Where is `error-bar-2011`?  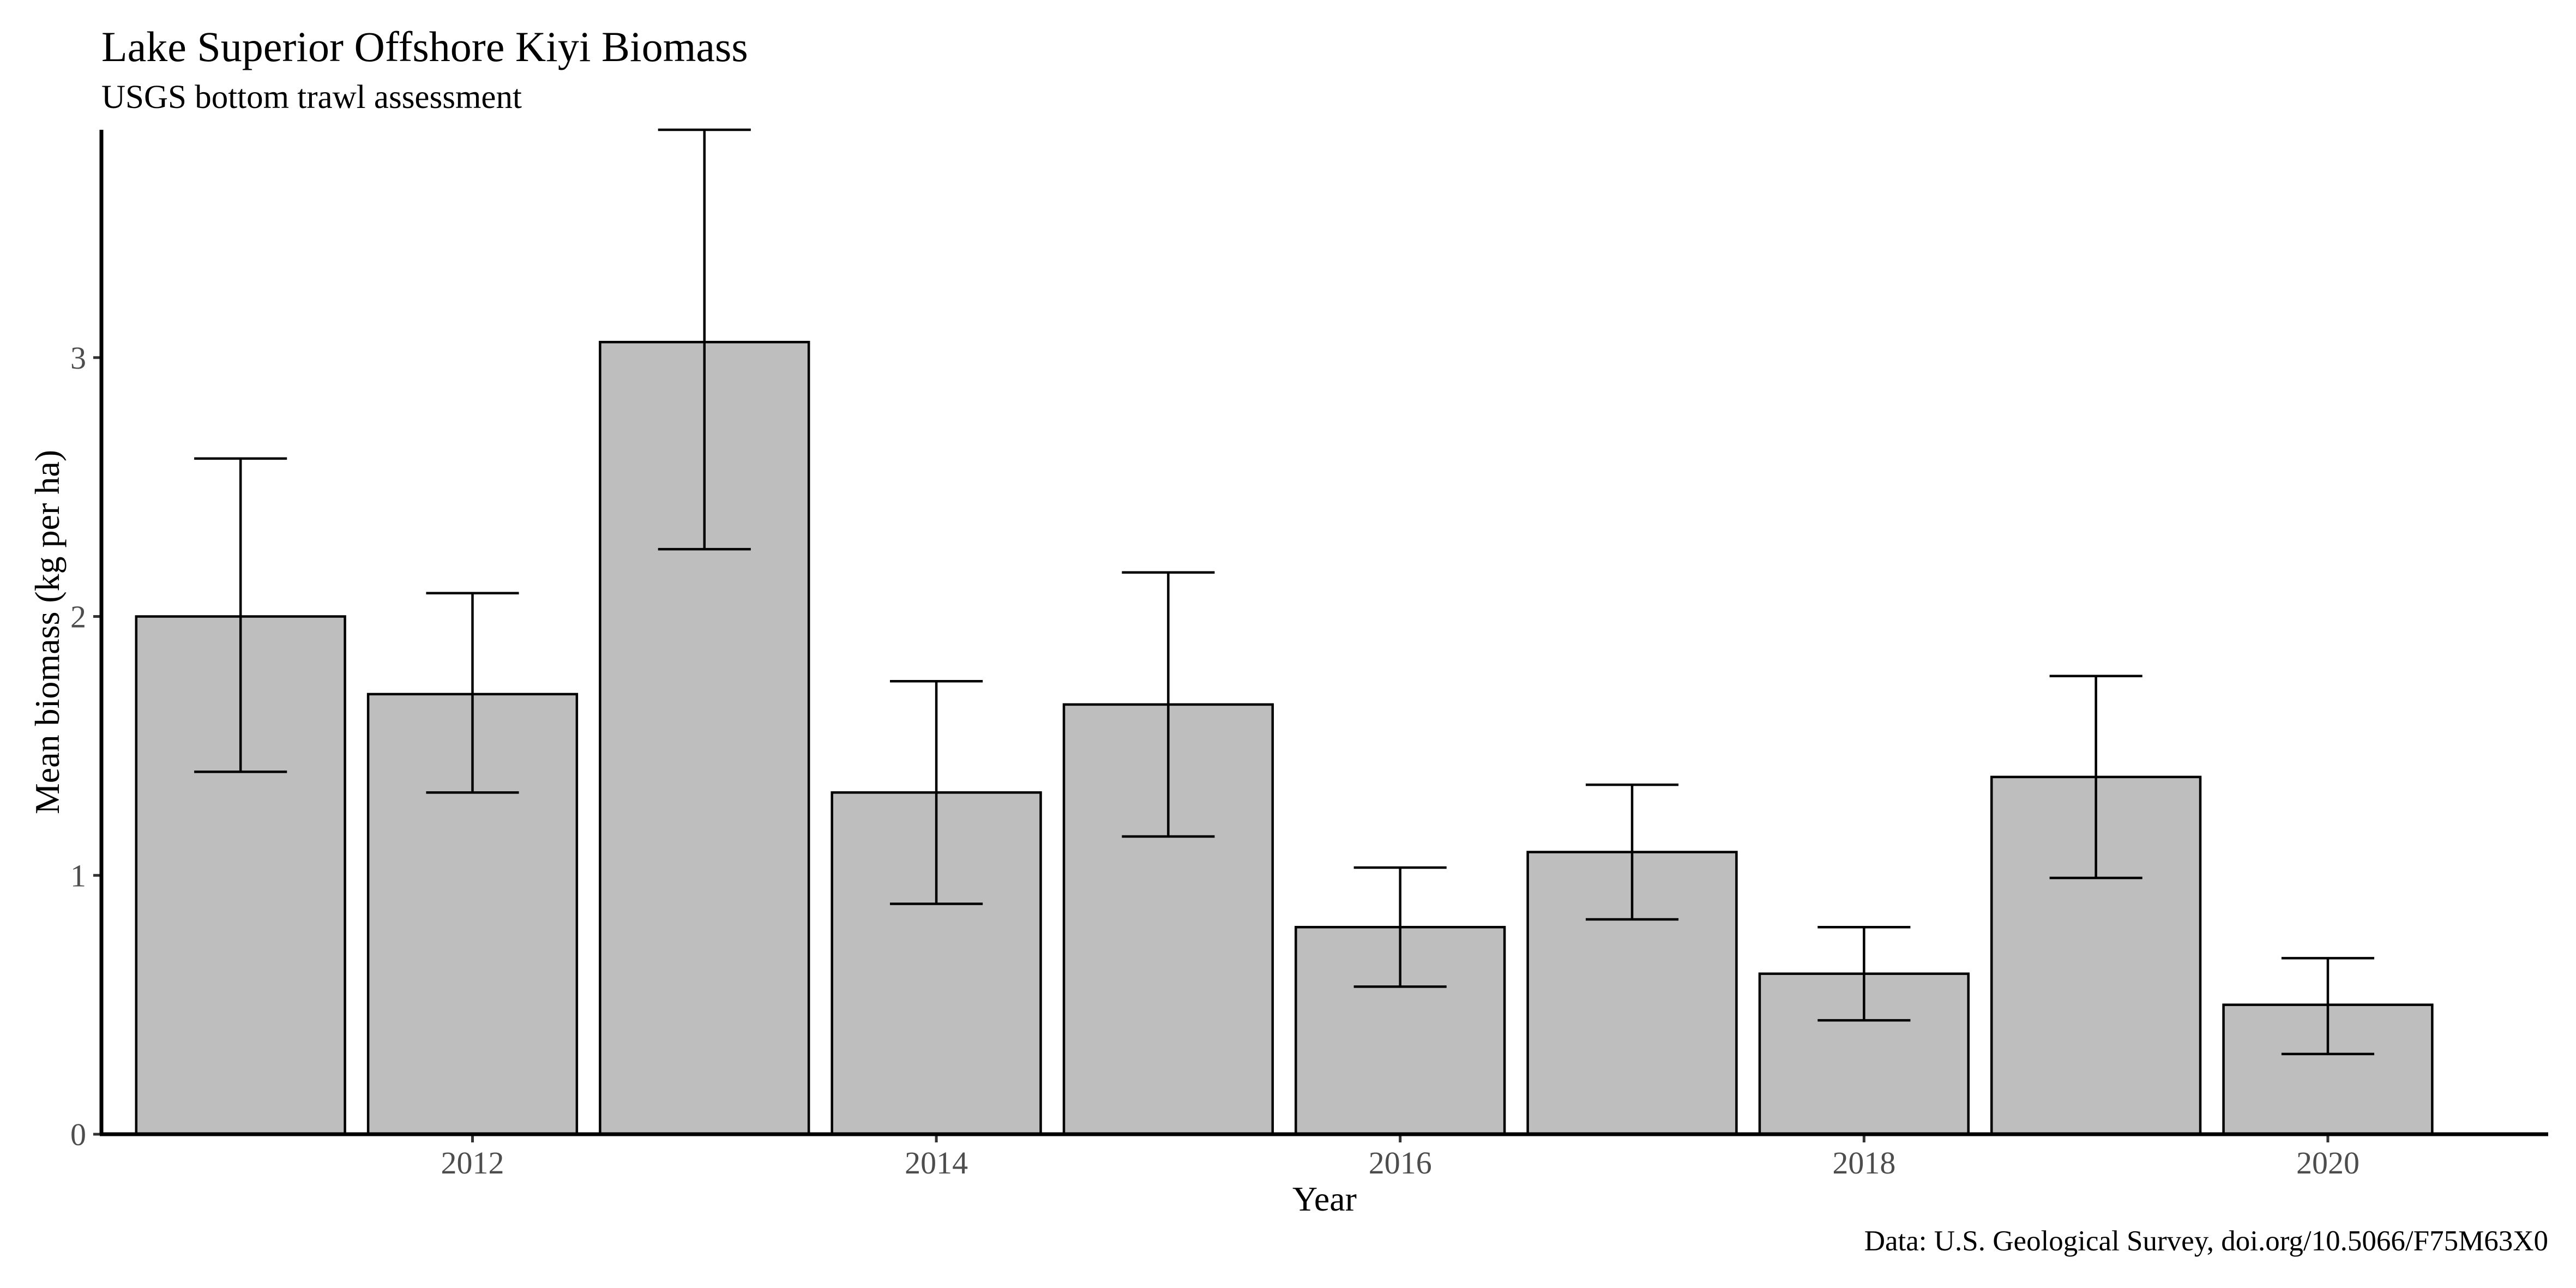
error-bar-2011 is located at coordinates (240, 615).